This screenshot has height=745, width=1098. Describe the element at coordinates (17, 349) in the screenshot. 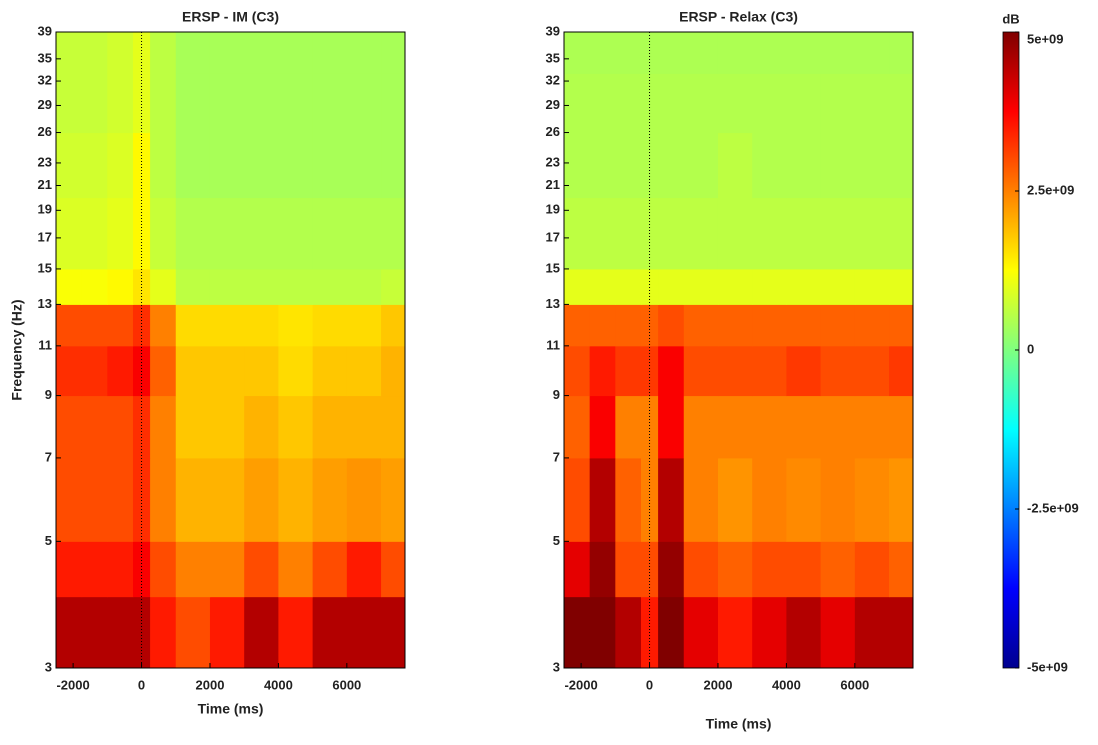

I see `y-axis-label: Frequency (Hz)` at that location.